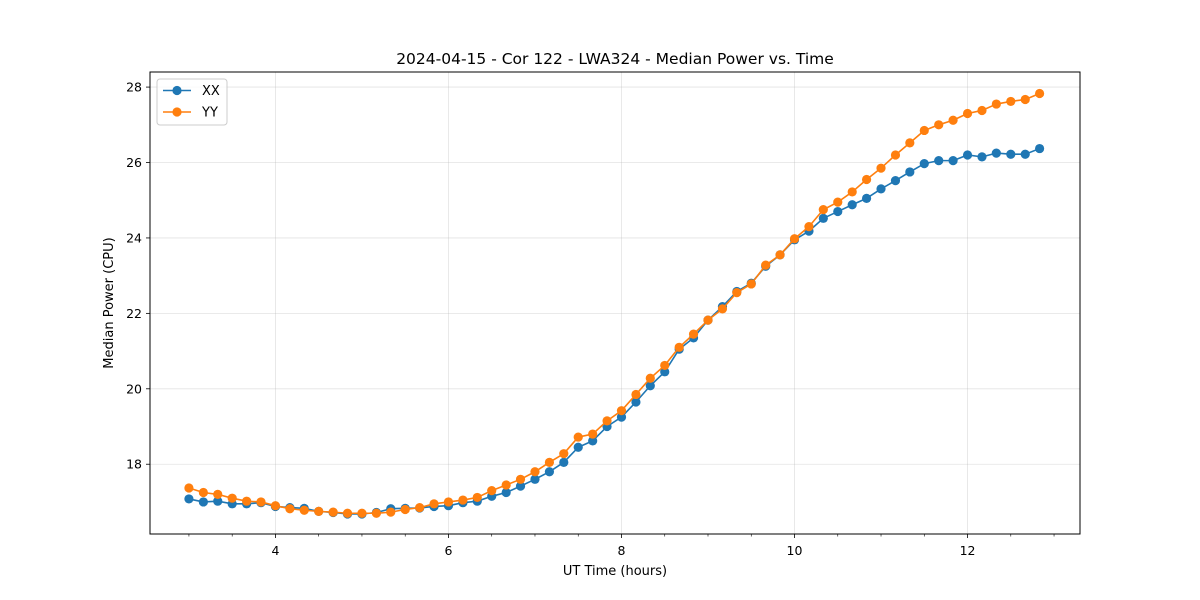 The width and height of the screenshot is (1200, 600). I want to click on y-tick-label: 26, so click(134, 162).